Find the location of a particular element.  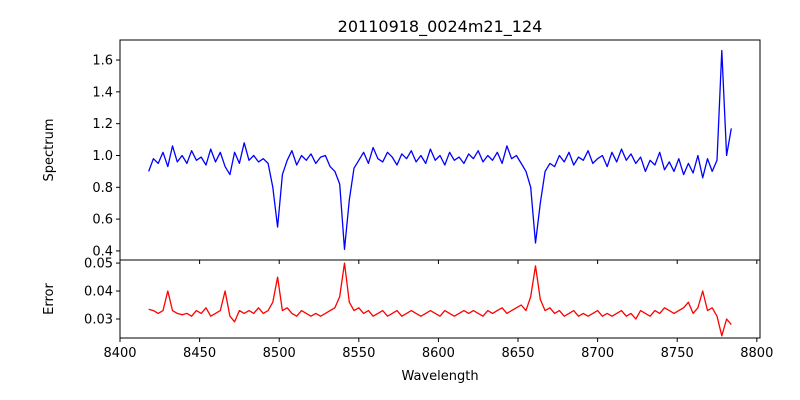

spectrum-ylabel: Spectrum is located at coordinates (49, 150).